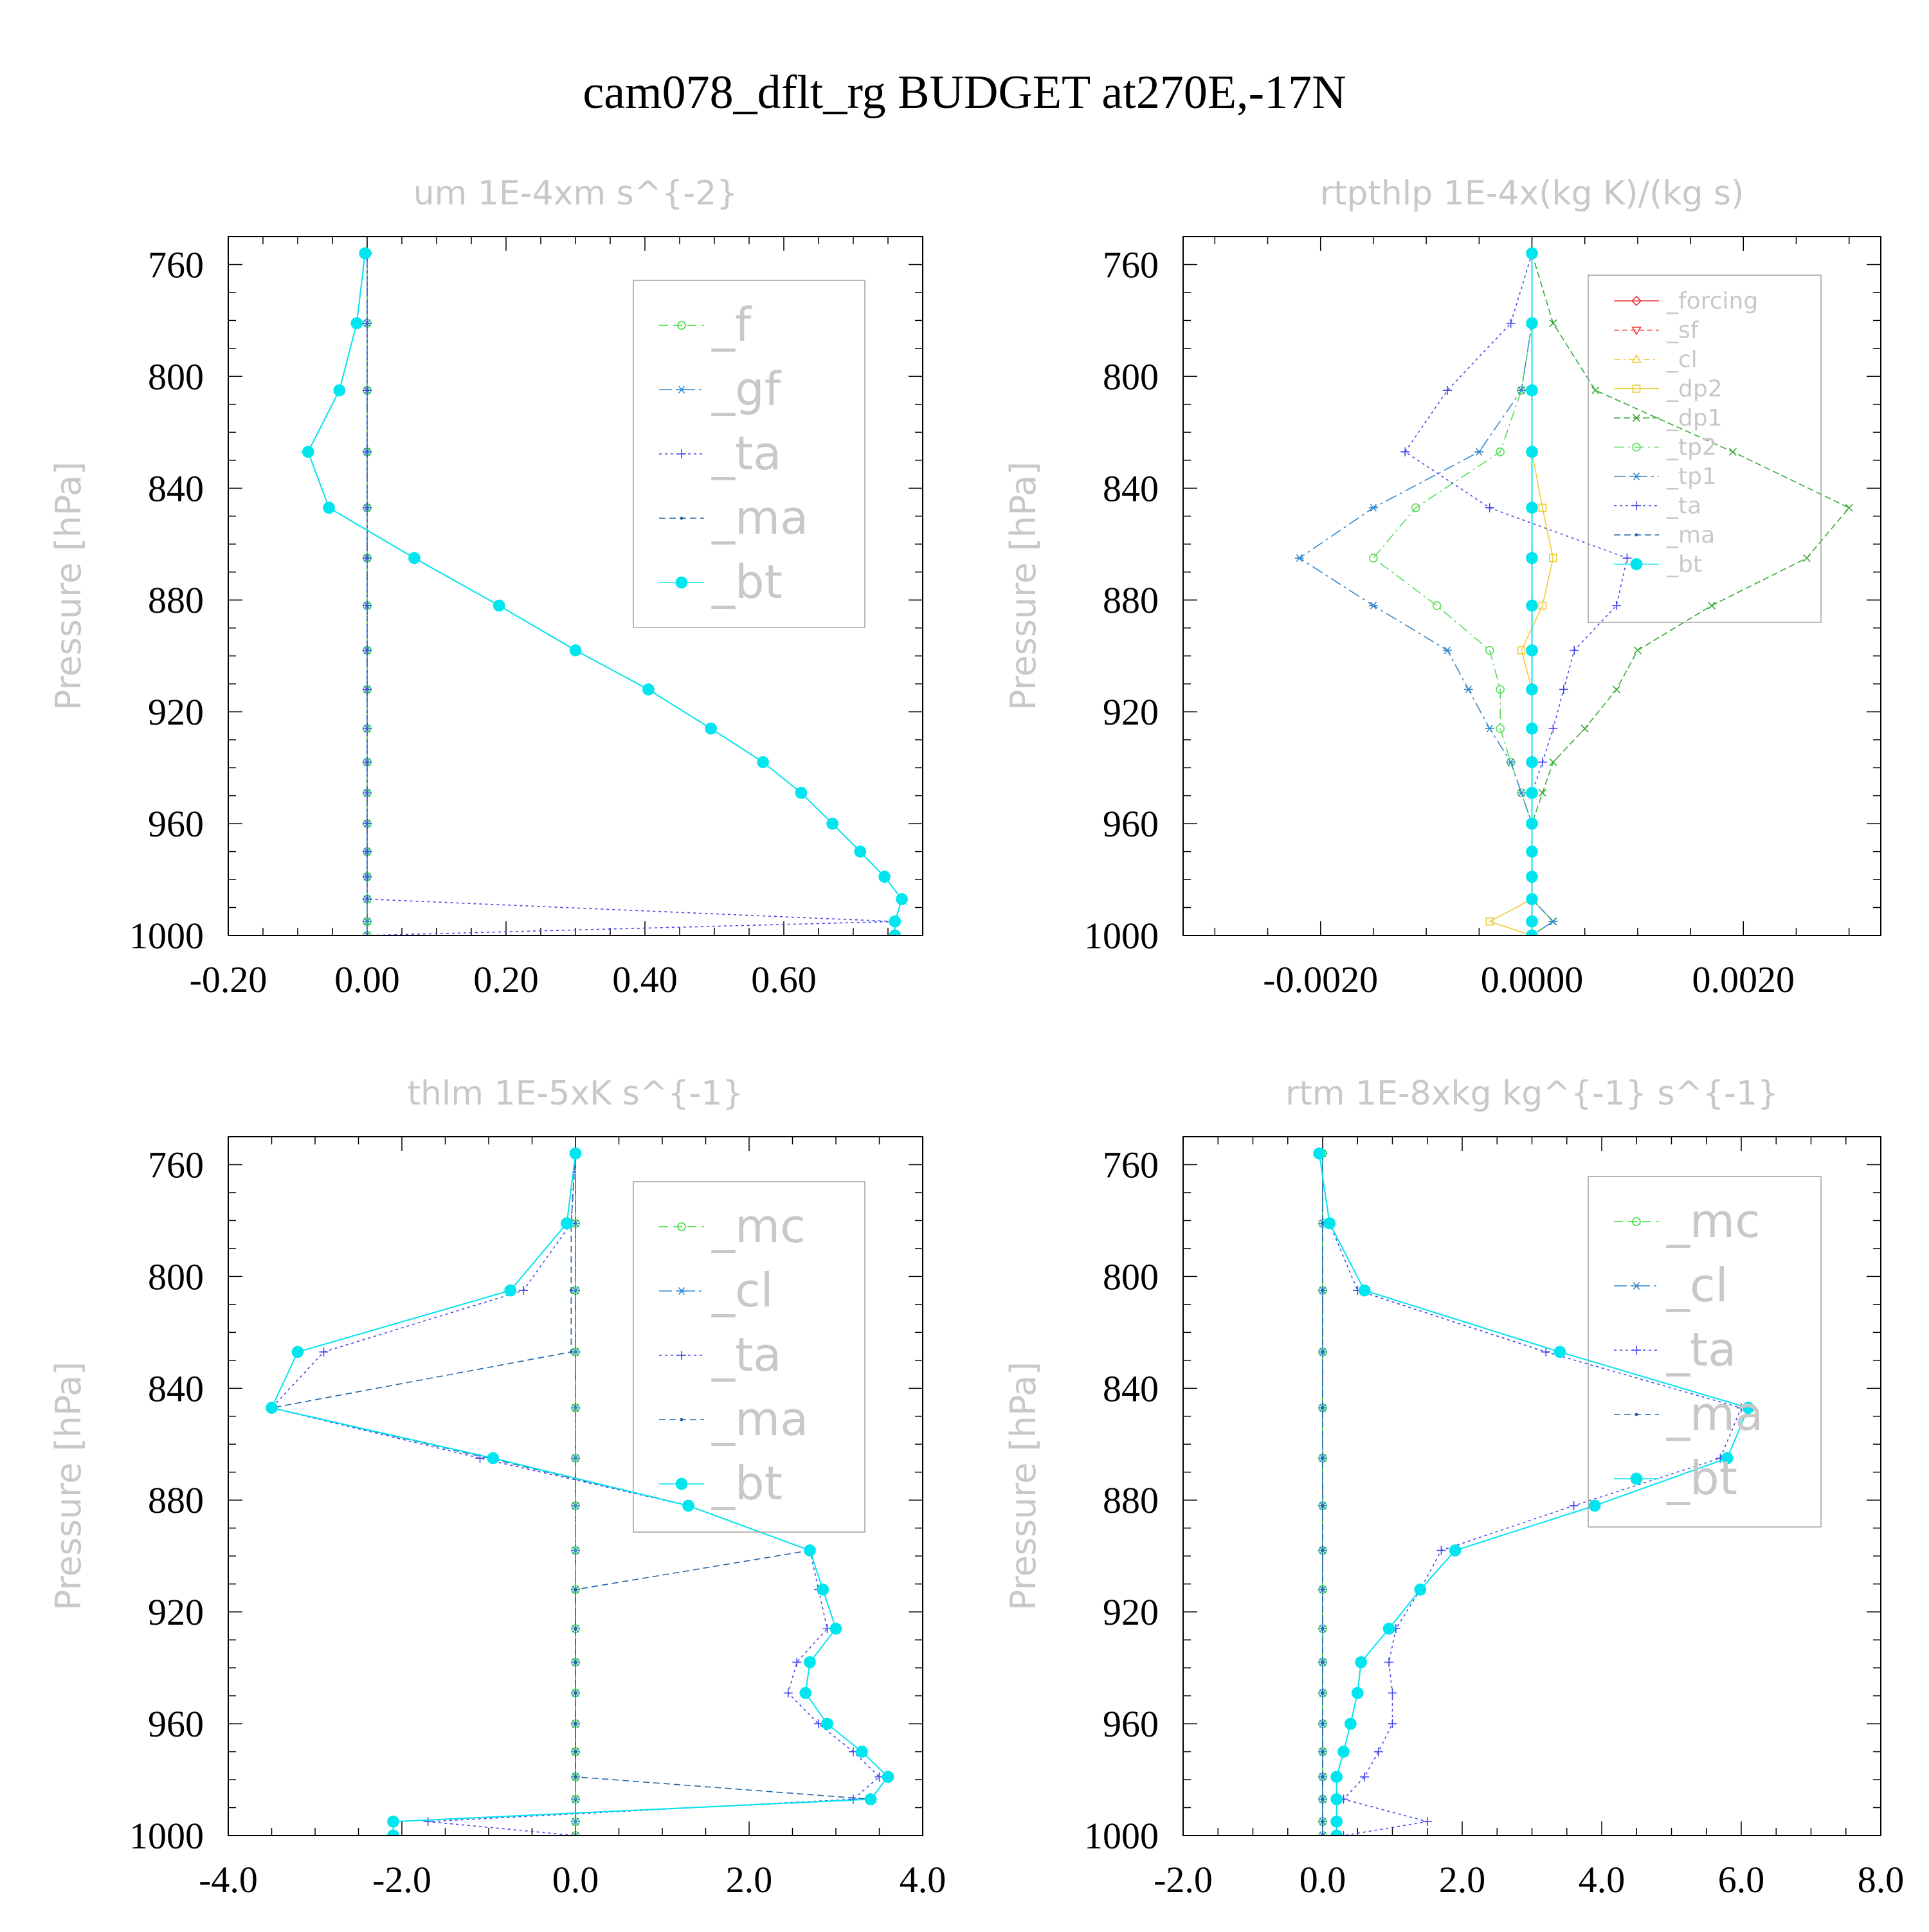 The width and height of the screenshot is (1929, 1932). What do you see at coordinates (1691, 447) in the screenshot?
I see `legend-label: _tp2` at bounding box center [1691, 447].